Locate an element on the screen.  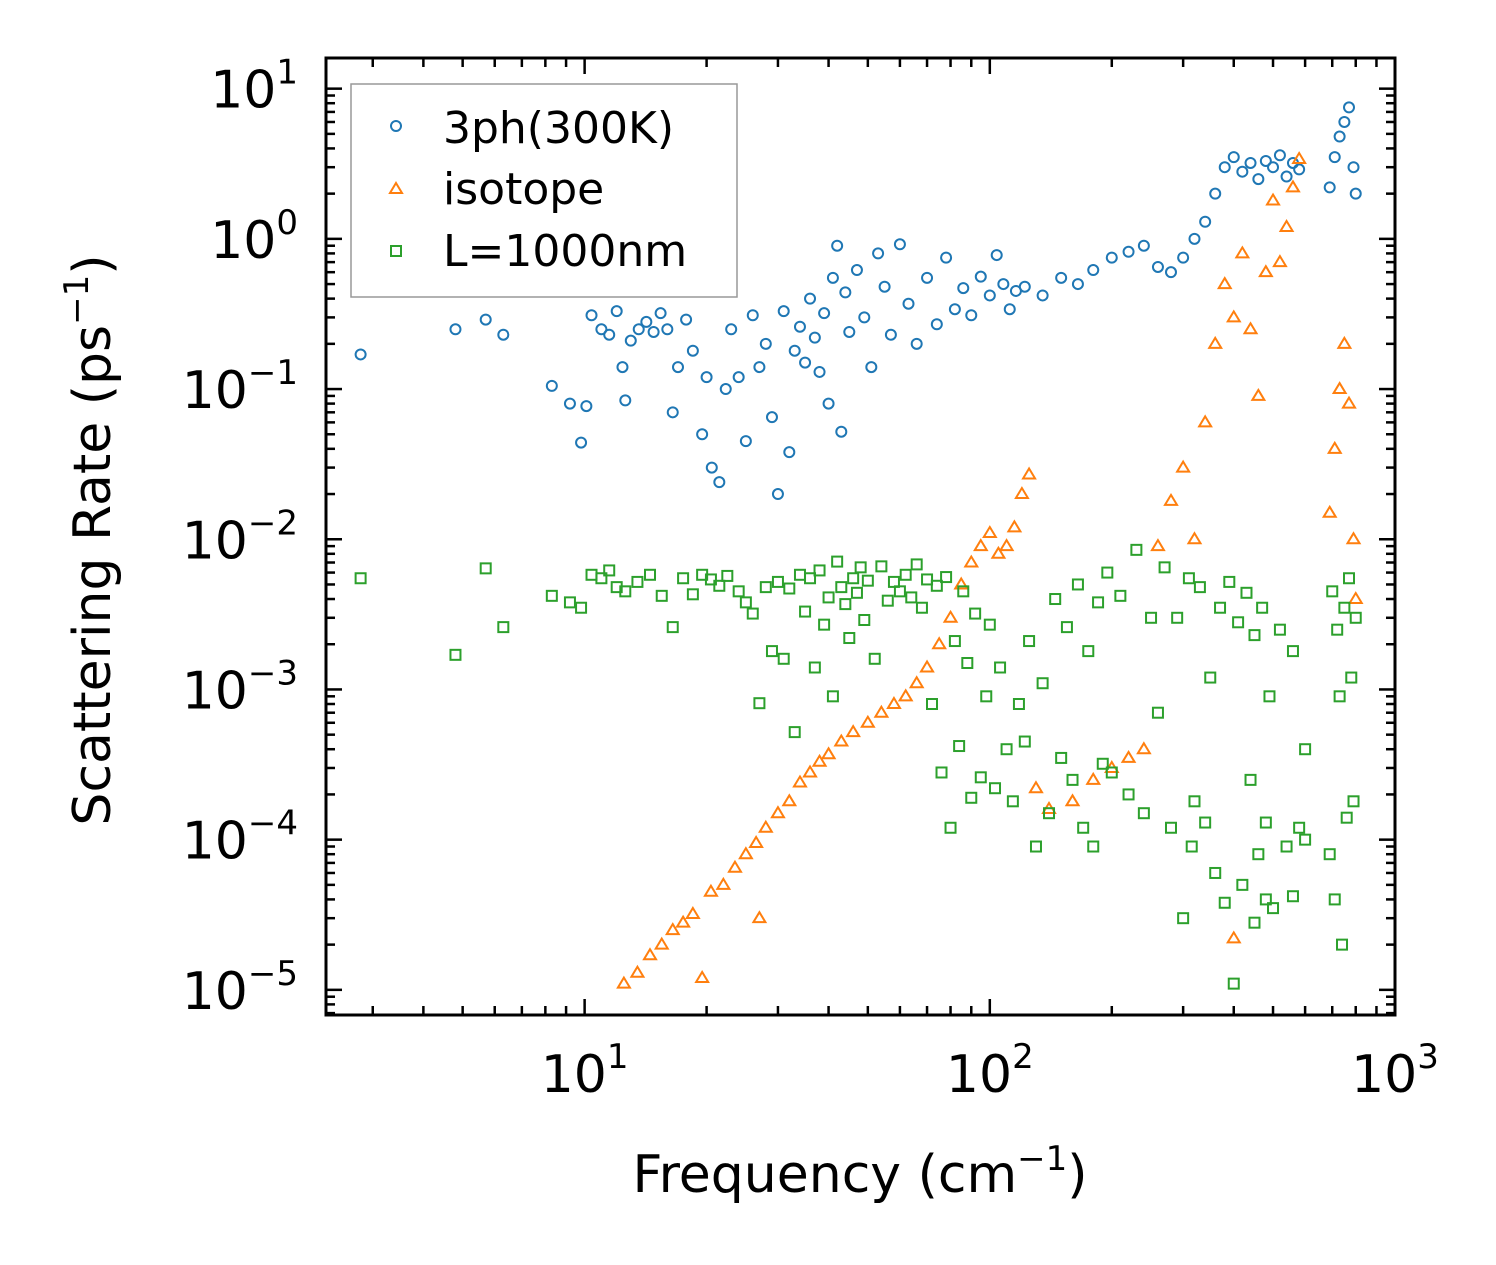
legend-frame is located at coordinates (544, 190).